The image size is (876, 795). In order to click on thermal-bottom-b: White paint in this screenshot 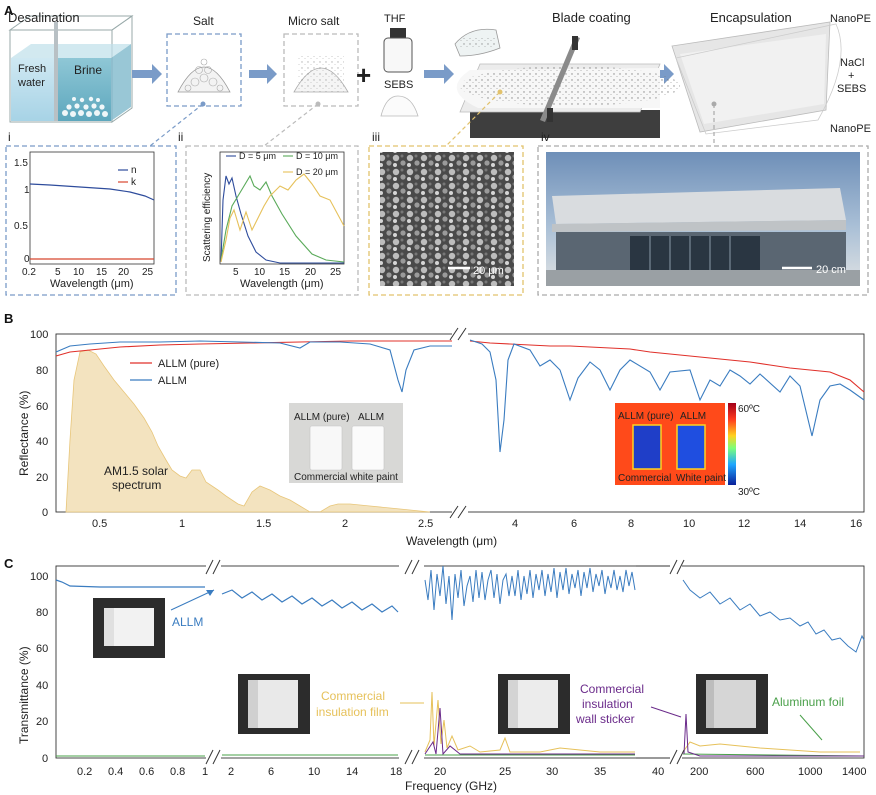, I will do `click(701, 478)`.